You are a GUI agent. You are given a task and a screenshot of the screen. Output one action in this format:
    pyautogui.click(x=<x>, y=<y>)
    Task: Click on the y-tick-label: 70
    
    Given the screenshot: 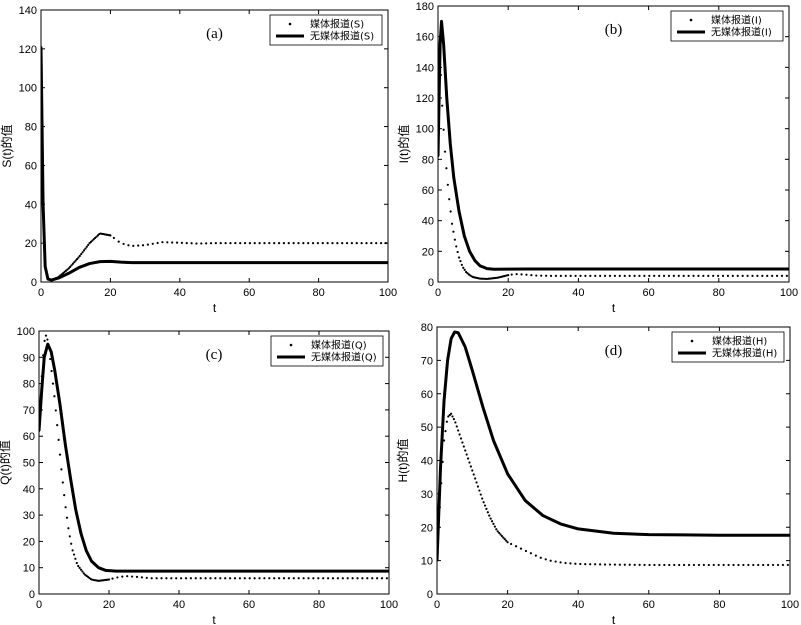 What is the action you would take?
    pyautogui.click(x=427, y=361)
    